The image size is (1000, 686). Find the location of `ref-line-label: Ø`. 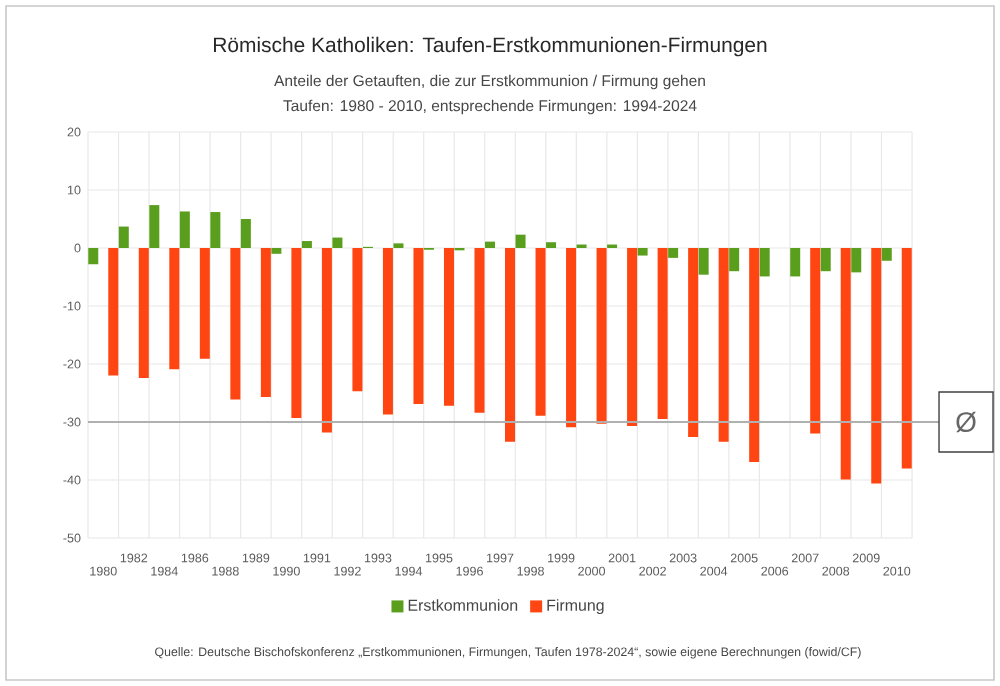

ref-line-label: Ø is located at coordinates (966, 422).